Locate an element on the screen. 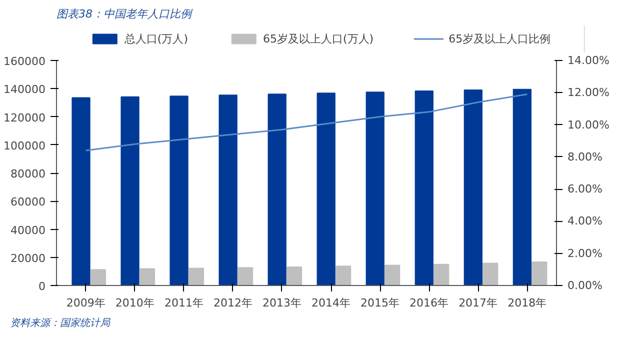 The width and height of the screenshot is (640, 350). legend-label: 65岁及以上人口(万人) is located at coordinates (318, 38).